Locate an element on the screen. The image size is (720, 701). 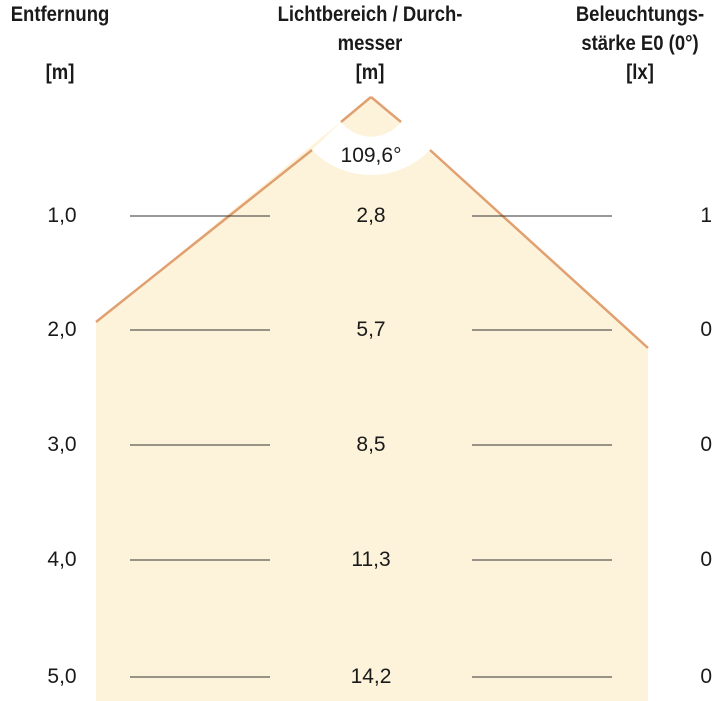
diameter-value: 14,2 is located at coordinates (371, 676).